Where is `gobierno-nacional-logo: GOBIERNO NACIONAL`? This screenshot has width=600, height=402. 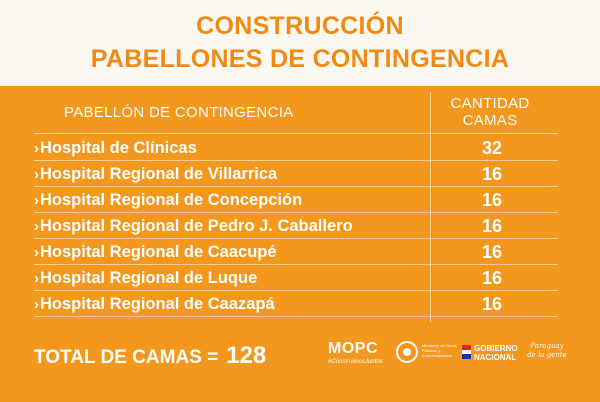
gobierno-nacional-logo: GOBIERNO NACIONAL is located at coordinates (496, 353).